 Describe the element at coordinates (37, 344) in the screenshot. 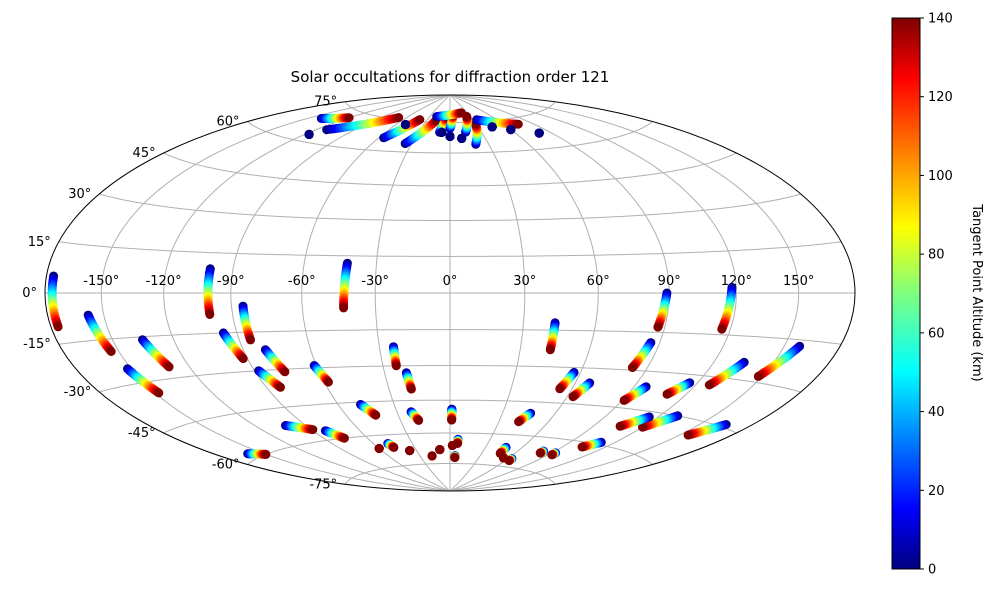

I see `latitude-tick-label: -15°` at that location.